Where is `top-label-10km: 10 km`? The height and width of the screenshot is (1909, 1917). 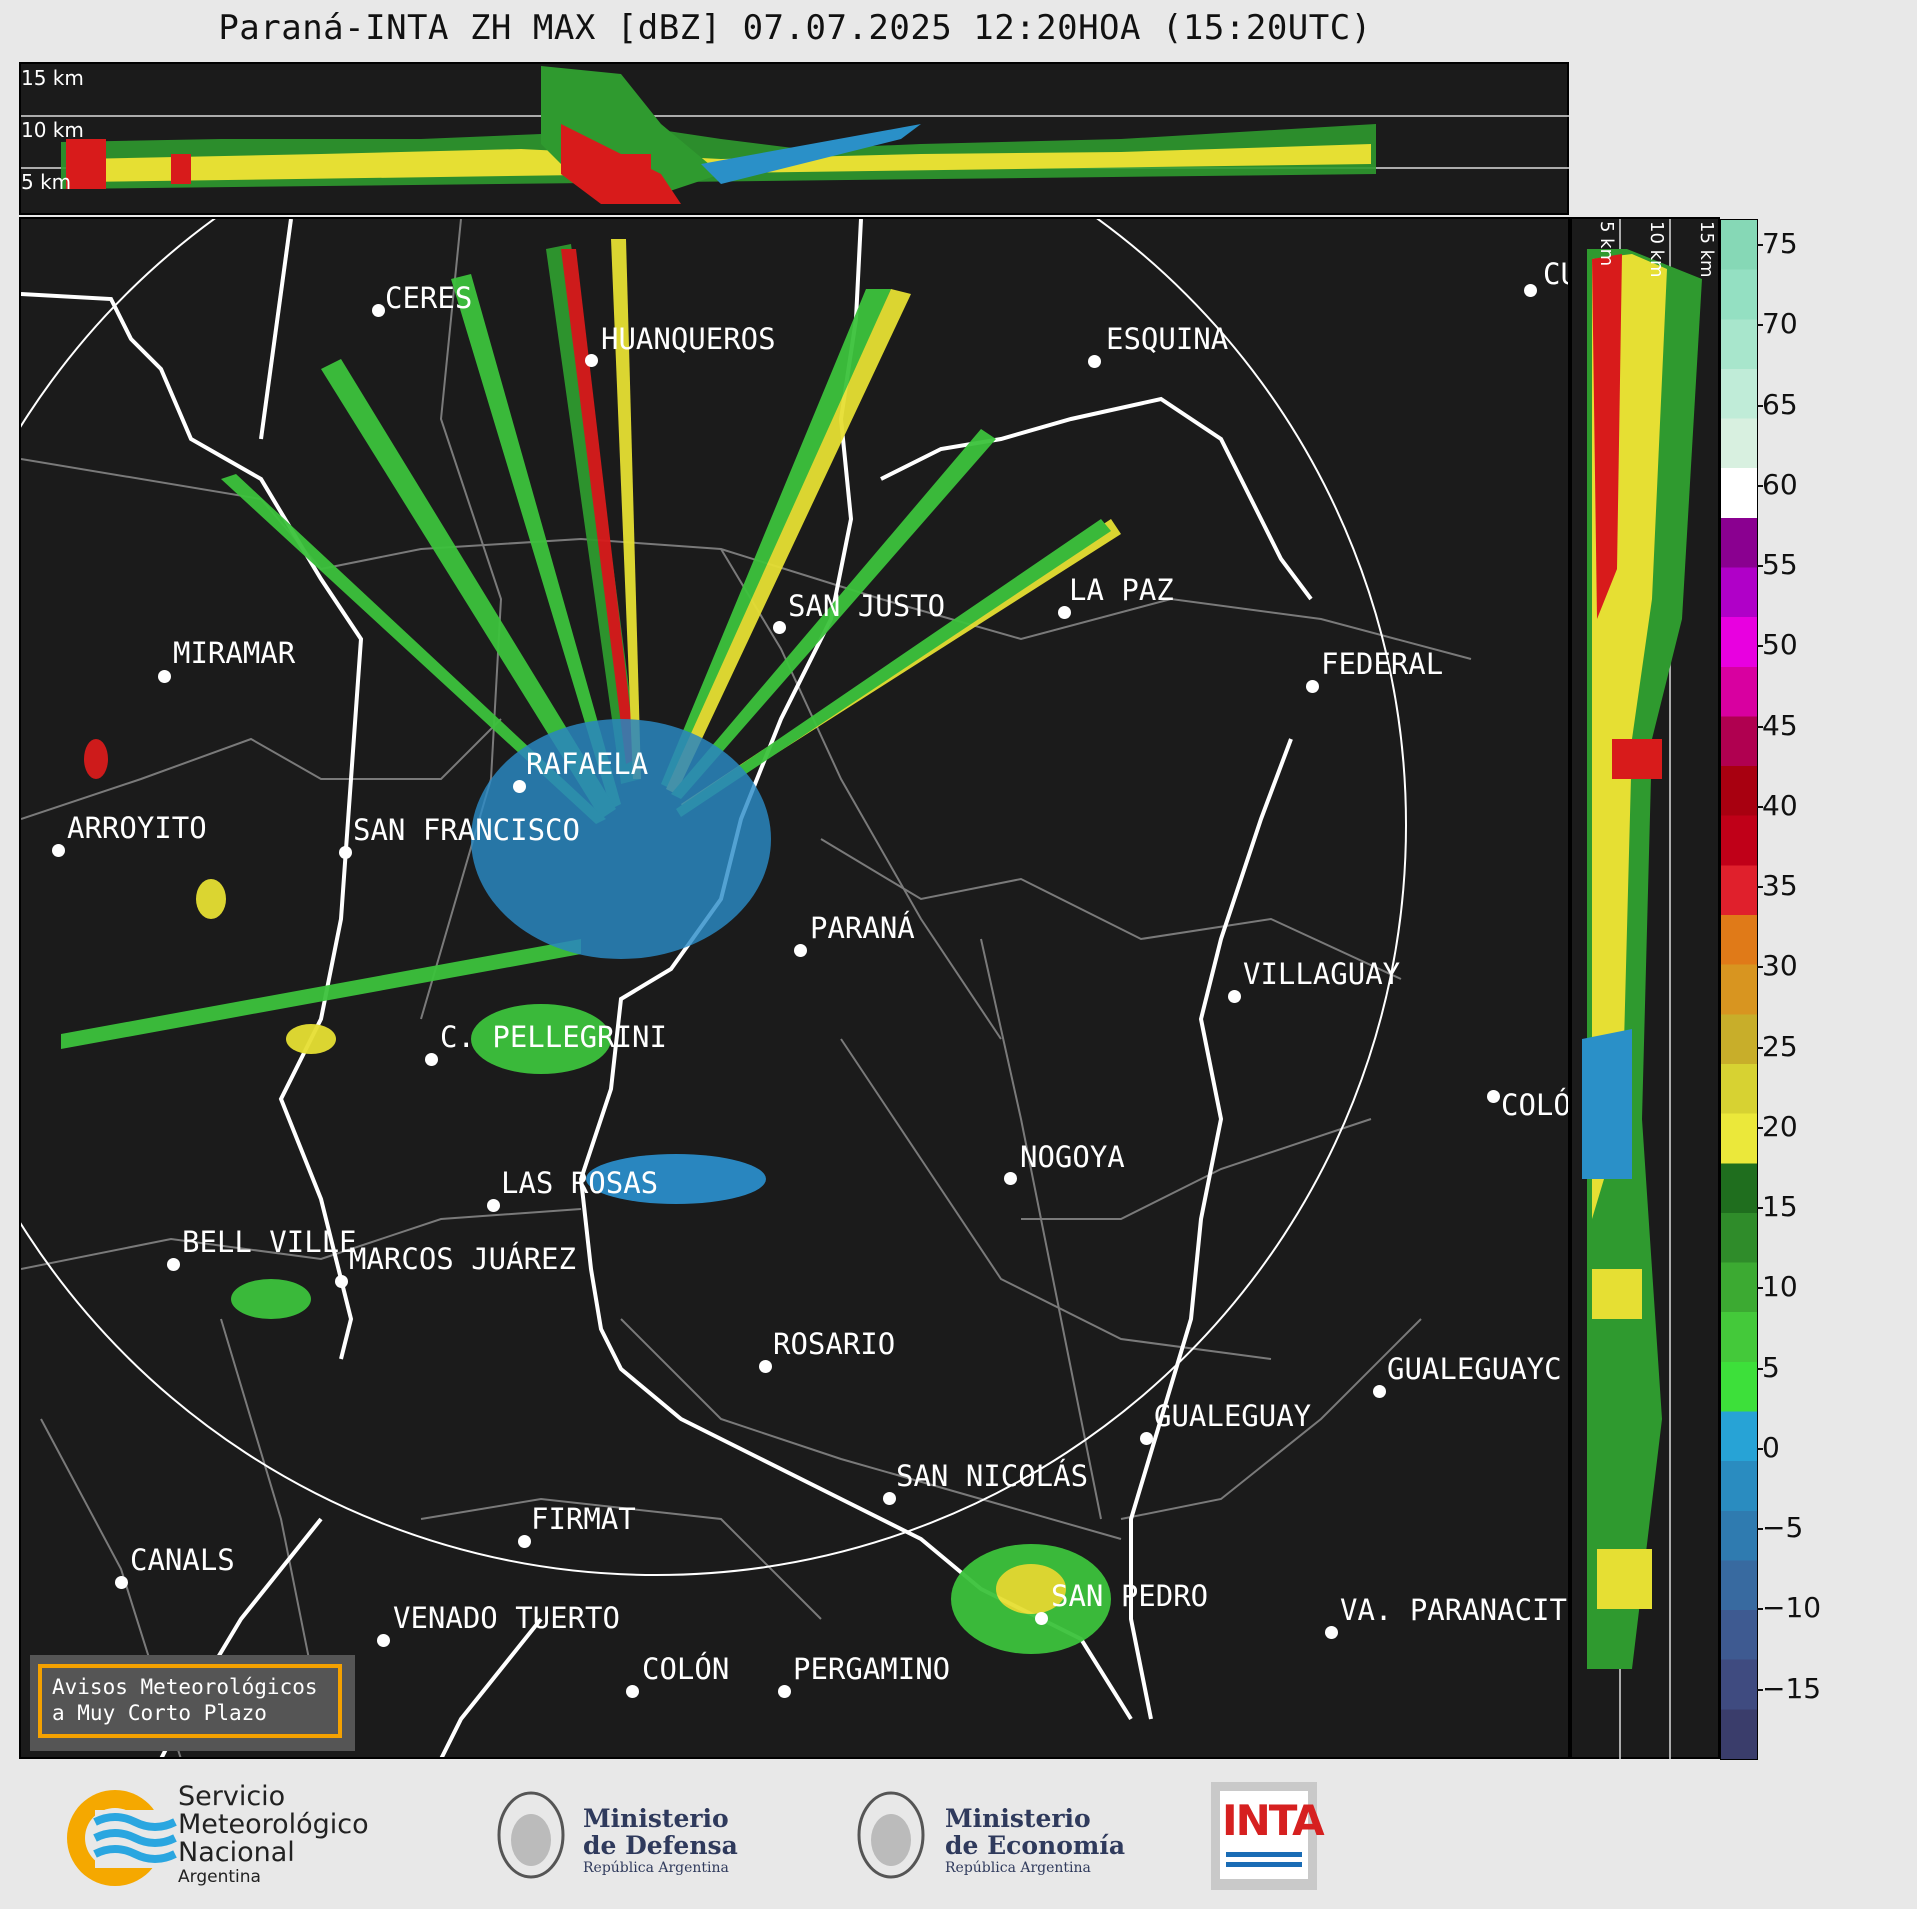 top-label-10km: 10 km is located at coordinates (52, 130).